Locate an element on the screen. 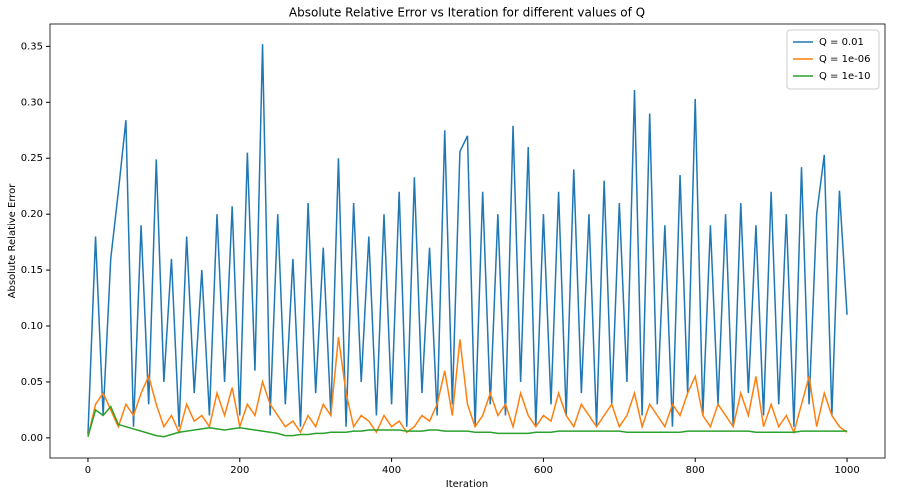 Image resolution: width=898 pixels, height=496 pixels. y-tick-label: 0.20 is located at coordinates (32, 214).